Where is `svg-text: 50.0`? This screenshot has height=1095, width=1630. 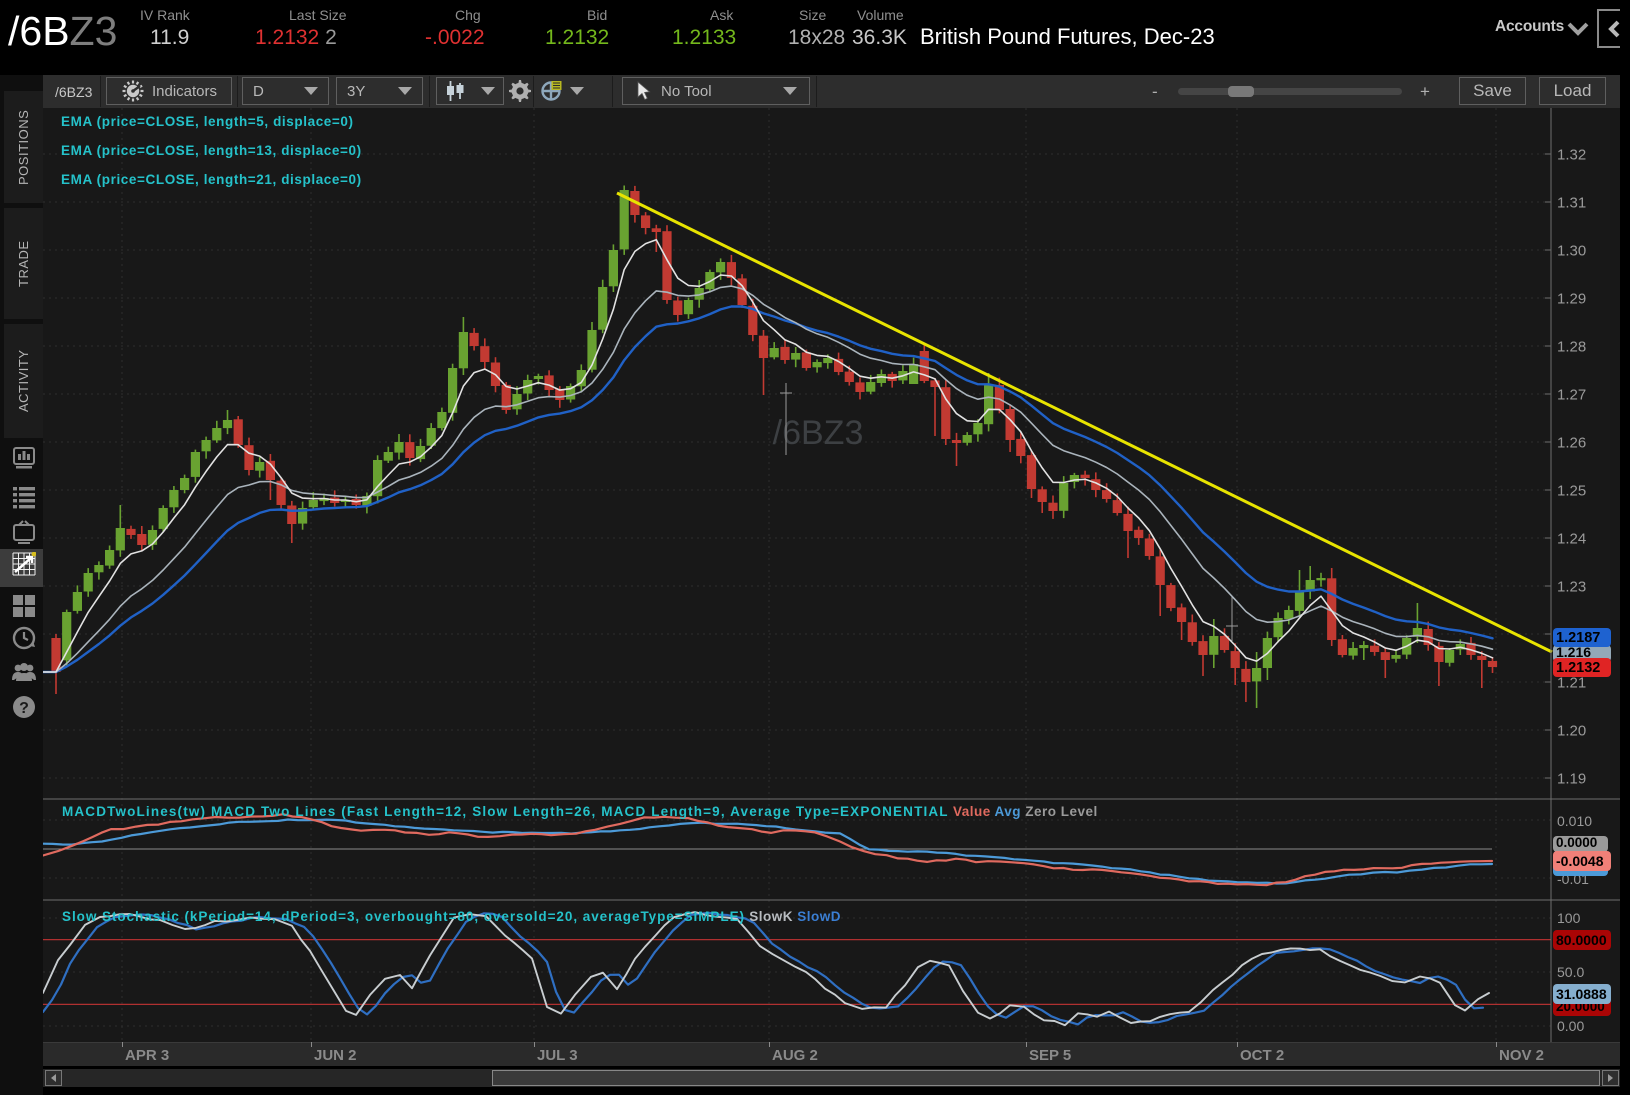 svg-text: 50.0 is located at coordinates (1570, 972).